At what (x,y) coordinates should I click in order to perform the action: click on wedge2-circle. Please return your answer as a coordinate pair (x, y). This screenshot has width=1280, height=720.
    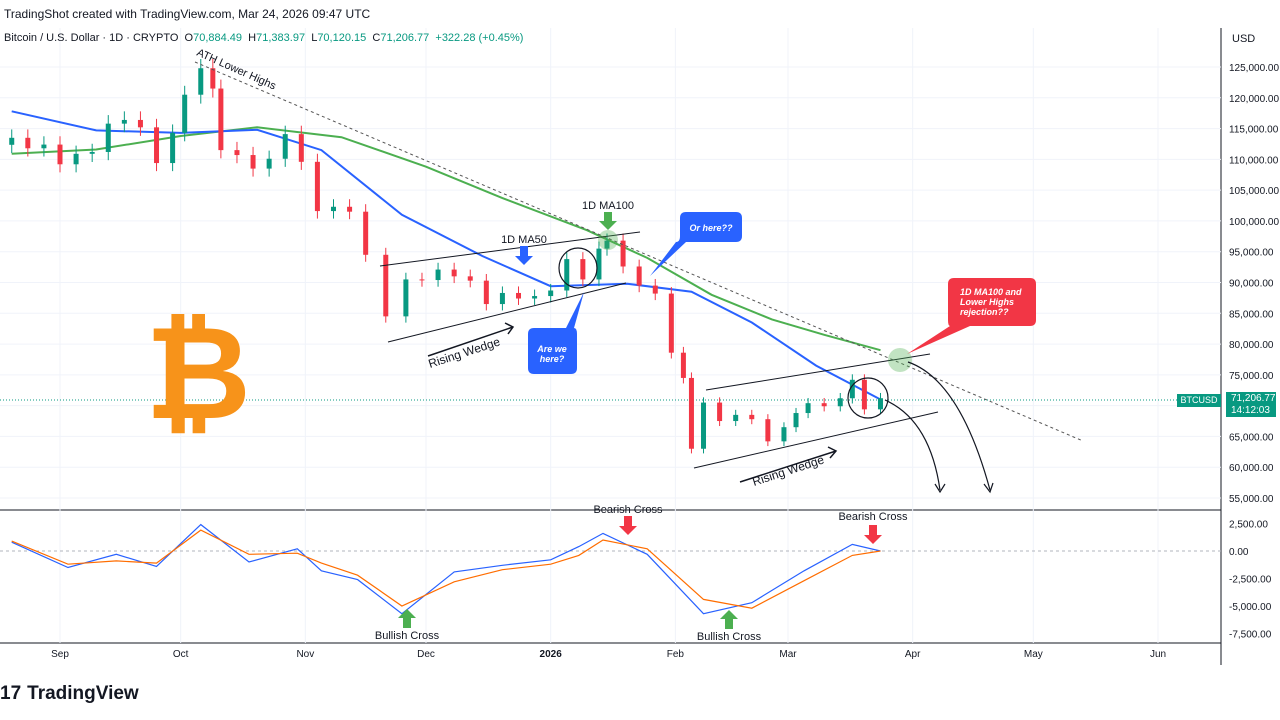
    Looking at the image, I should click on (868, 398).